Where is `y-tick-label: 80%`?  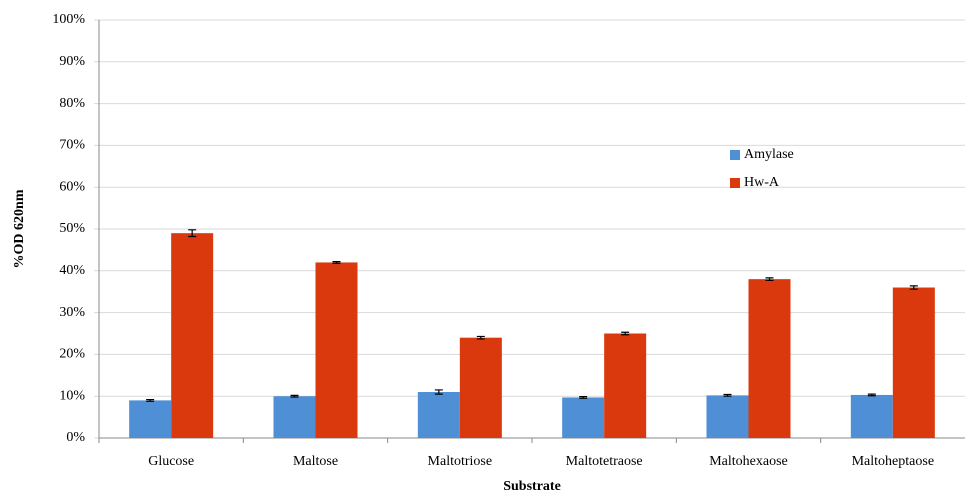 y-tick-label: 80% is located at coordinates (72, 103).